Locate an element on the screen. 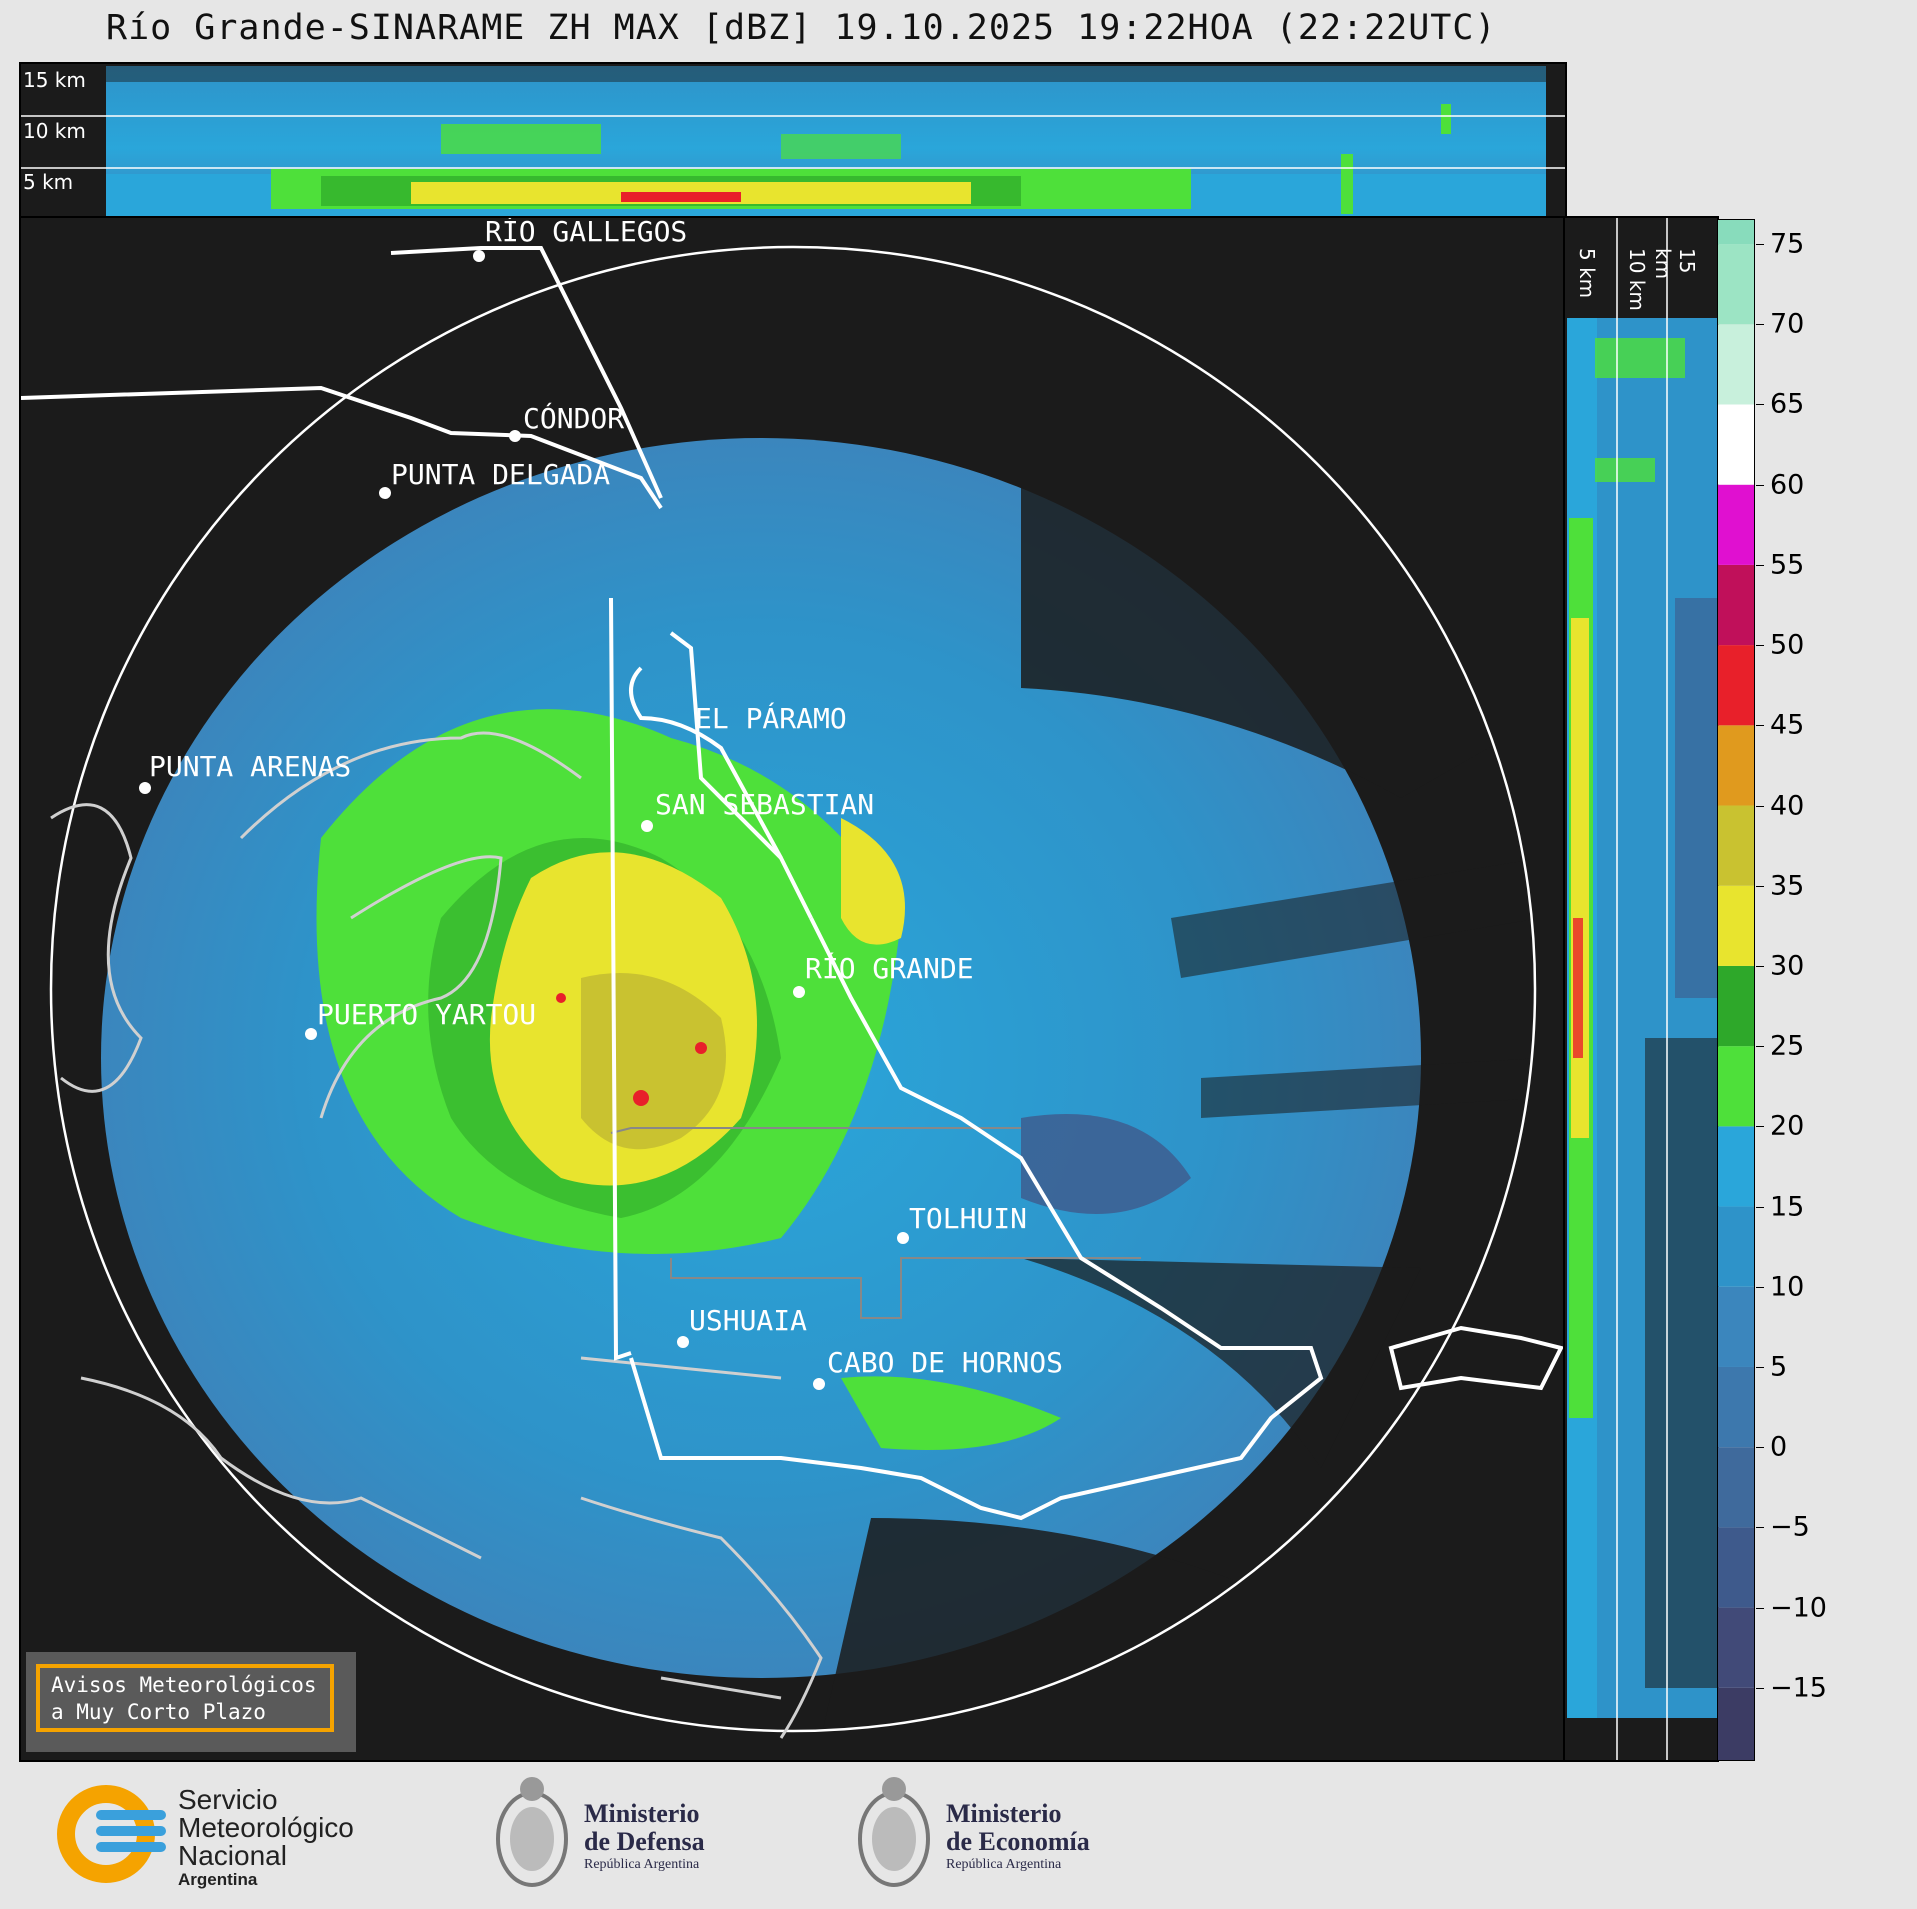 This screenshot has width=1917, height=1909. city-marker-punta-delgada is located at coordinates (385, 493).